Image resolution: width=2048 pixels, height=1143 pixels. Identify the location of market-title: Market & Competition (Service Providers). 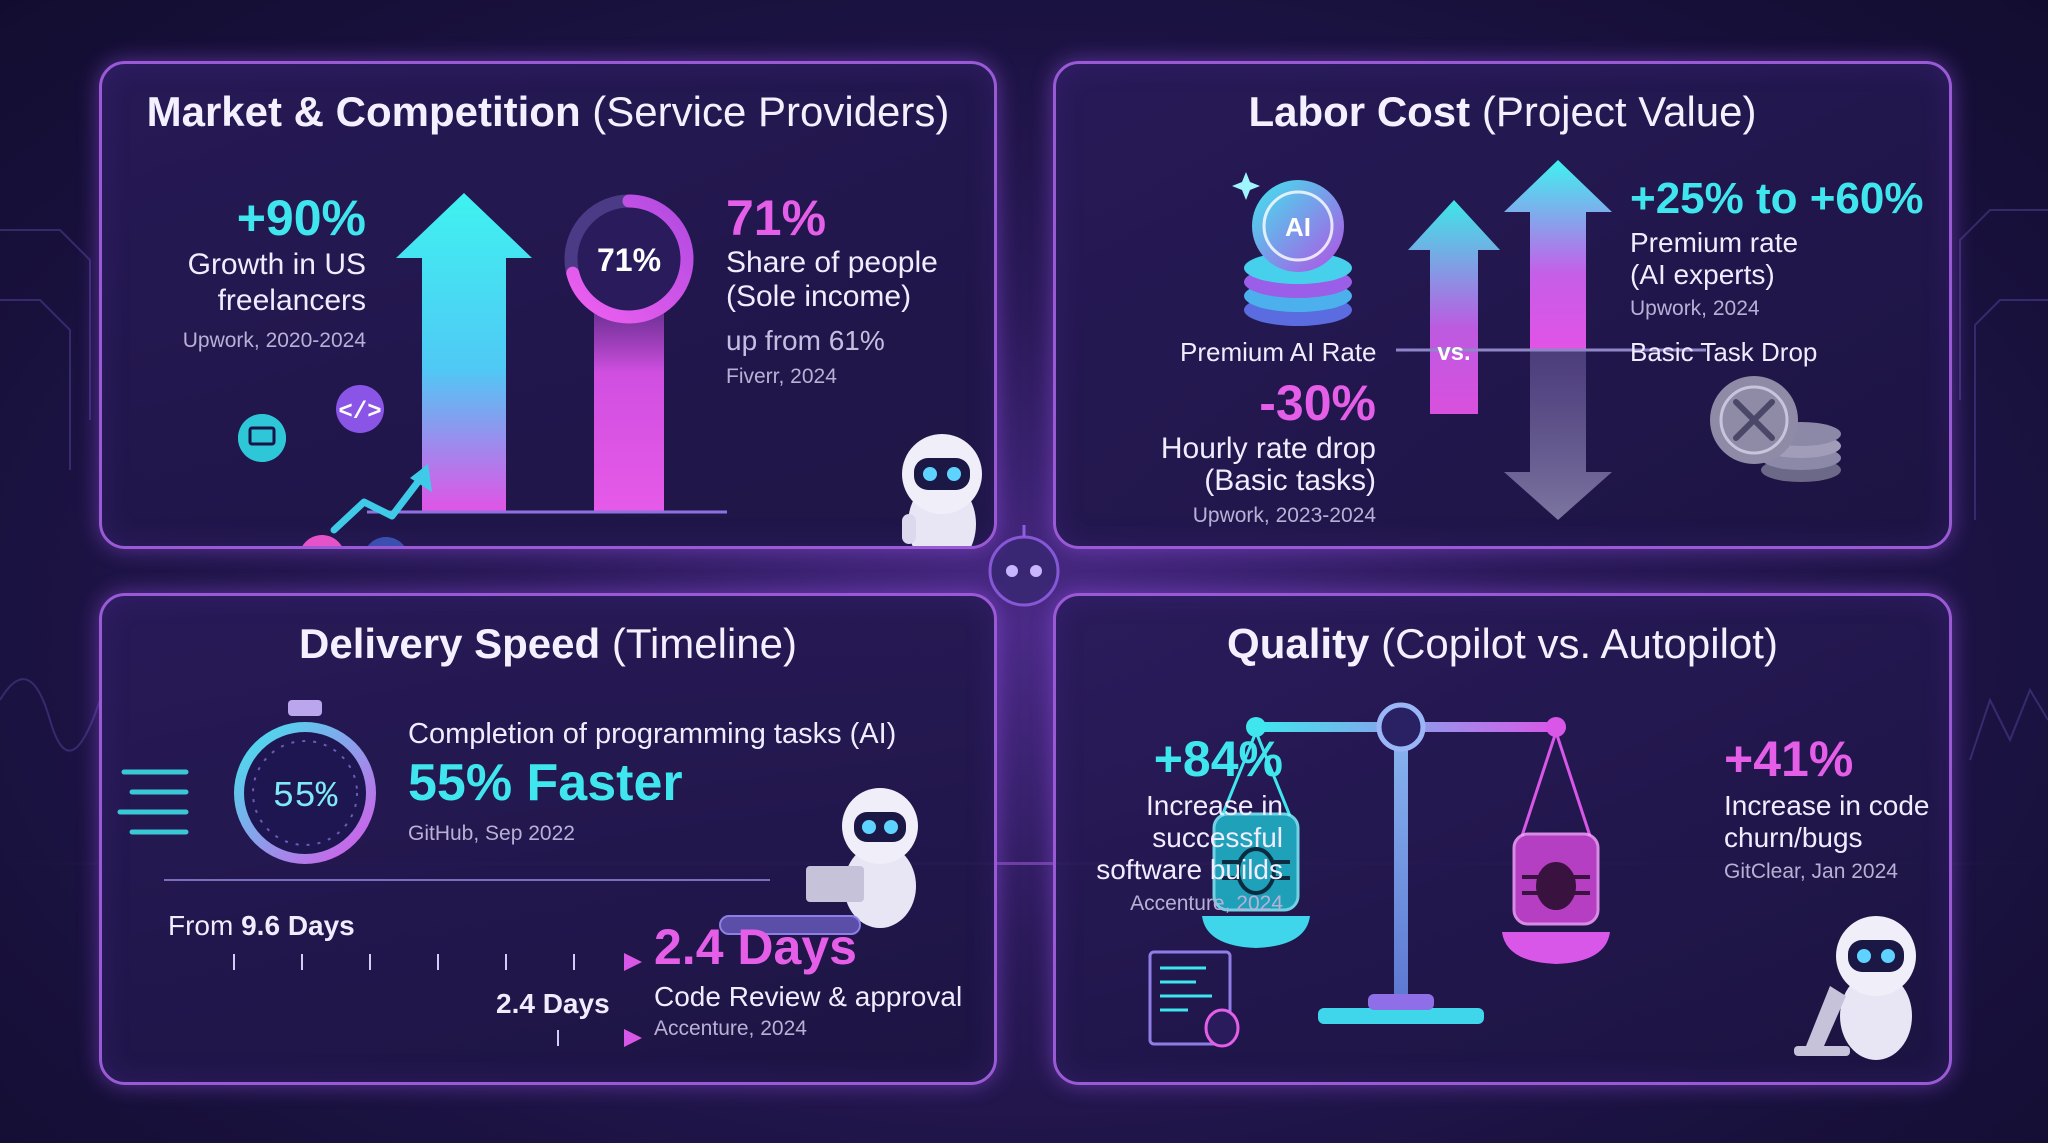
(548, 112).